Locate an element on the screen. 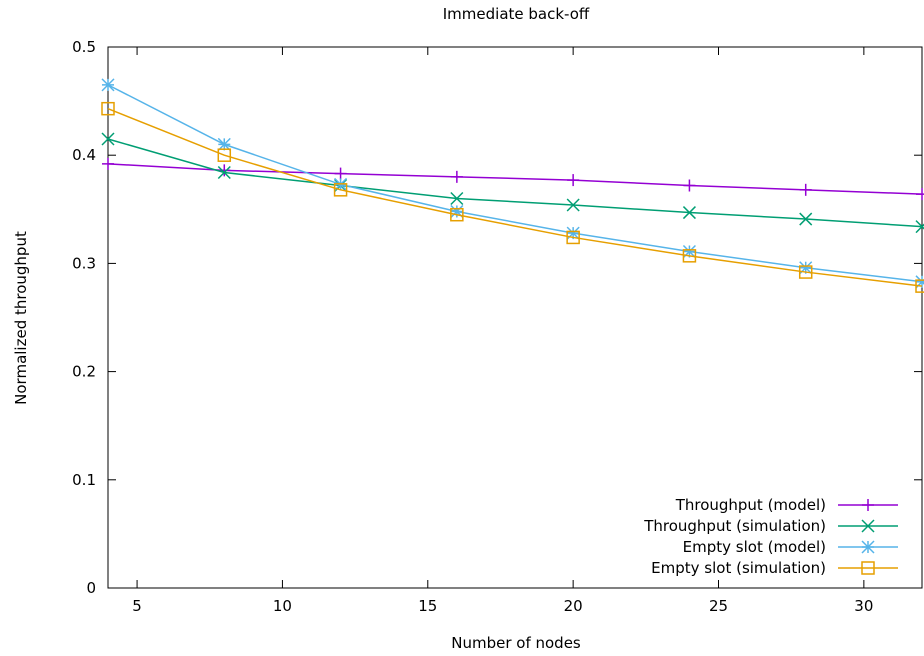 The height and width of the screenshot is (656, 924). y-tick-label: 0.2 is located at coordinates (84, 372).